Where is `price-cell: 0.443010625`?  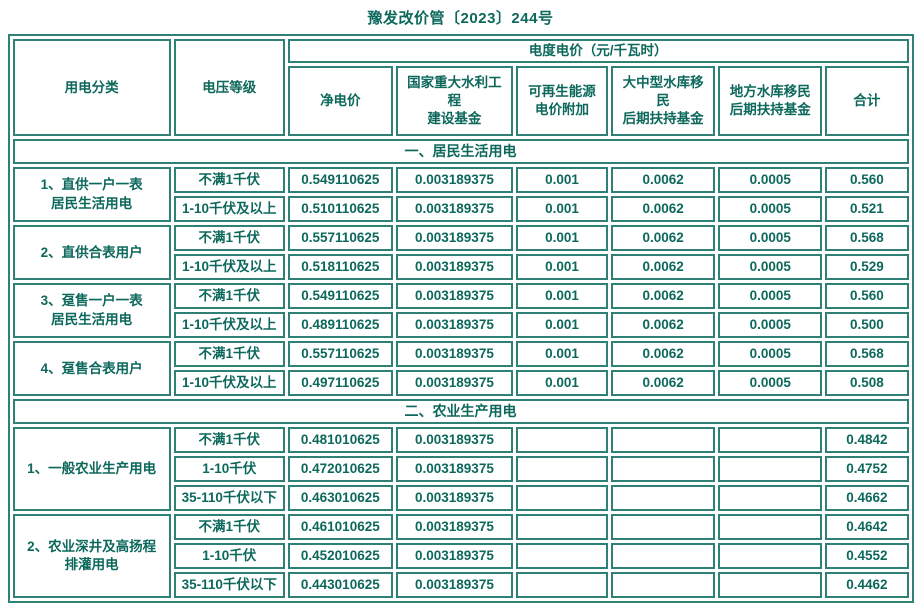
price-cell: 0.443010625 is located at coordinates (340, 585).